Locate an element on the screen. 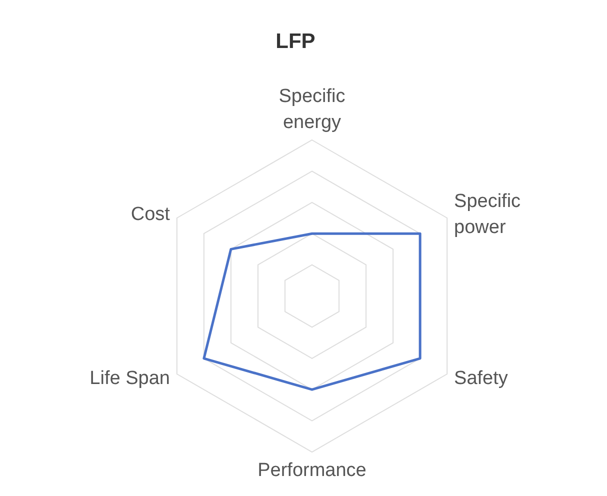 The width and height of the screenshot is (607, 496). chart-title: LFP is located at coordinates (295, 42).